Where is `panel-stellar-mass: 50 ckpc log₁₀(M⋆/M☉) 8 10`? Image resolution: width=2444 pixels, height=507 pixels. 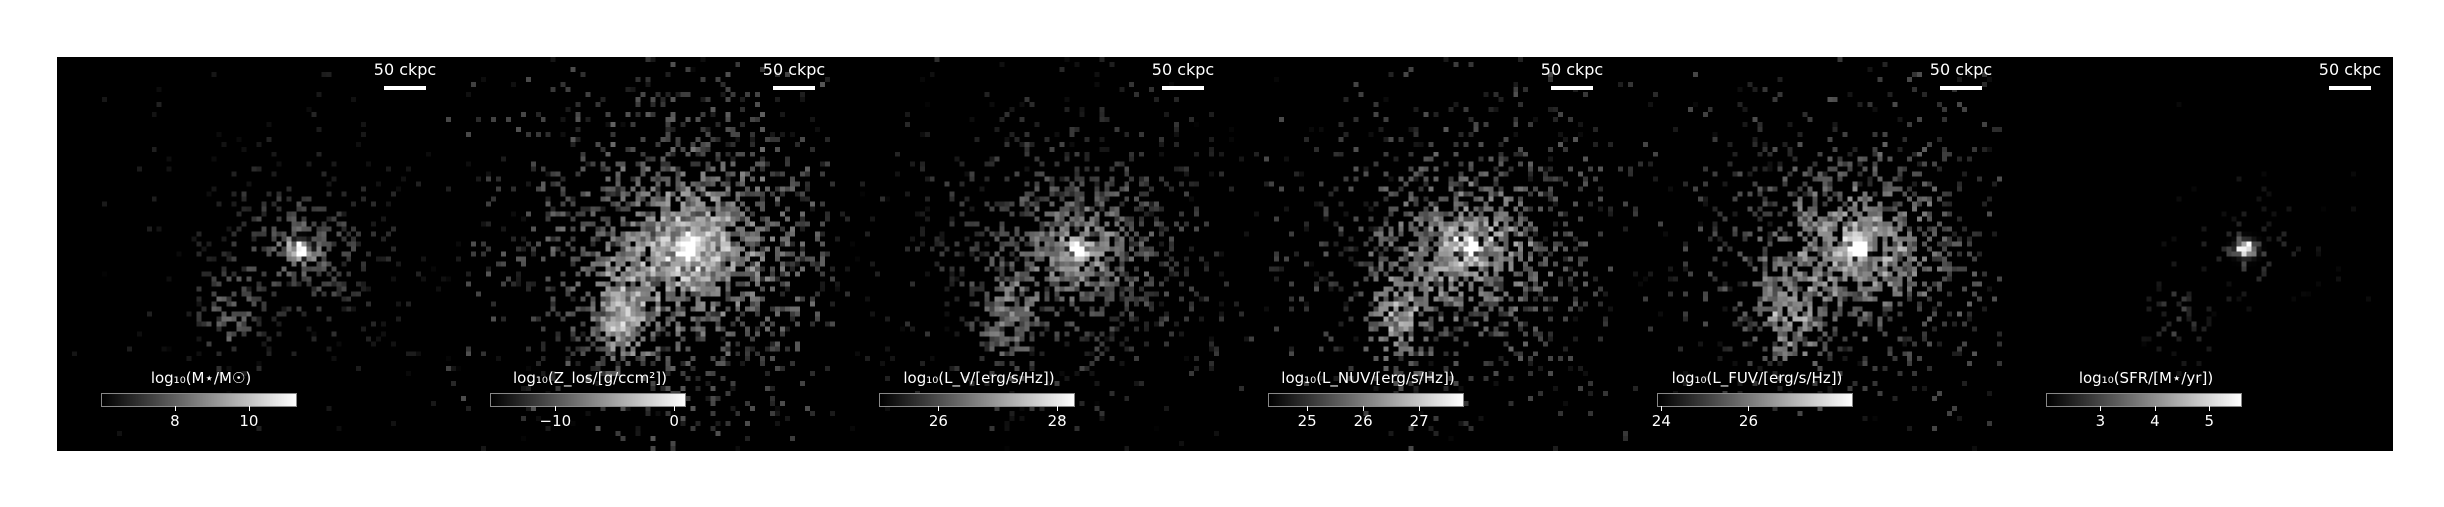
panel-stellar-mass: 50 ckpc log₁₀(M⋆/M☉) 8 10 is located at coordinates (251, 254).